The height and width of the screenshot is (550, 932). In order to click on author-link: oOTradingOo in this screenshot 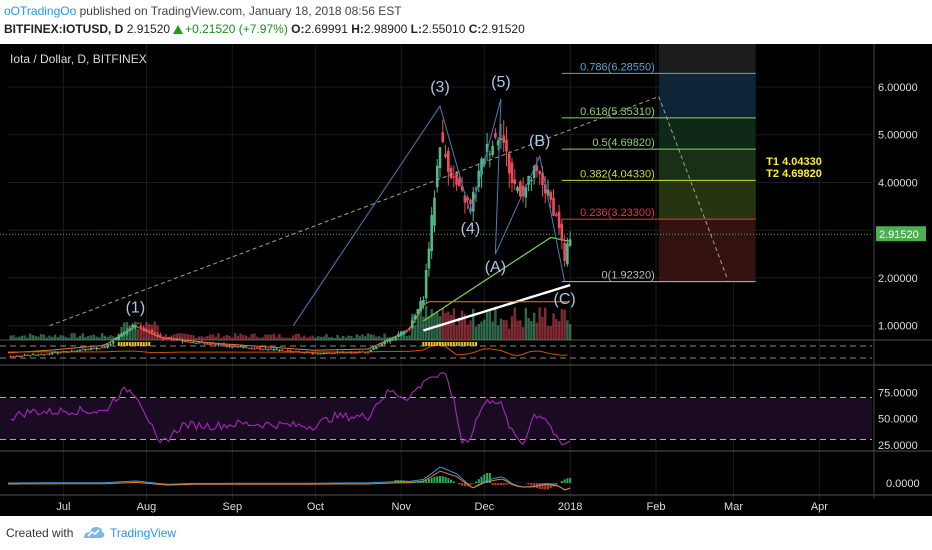, I will do `click(40, 11)`.